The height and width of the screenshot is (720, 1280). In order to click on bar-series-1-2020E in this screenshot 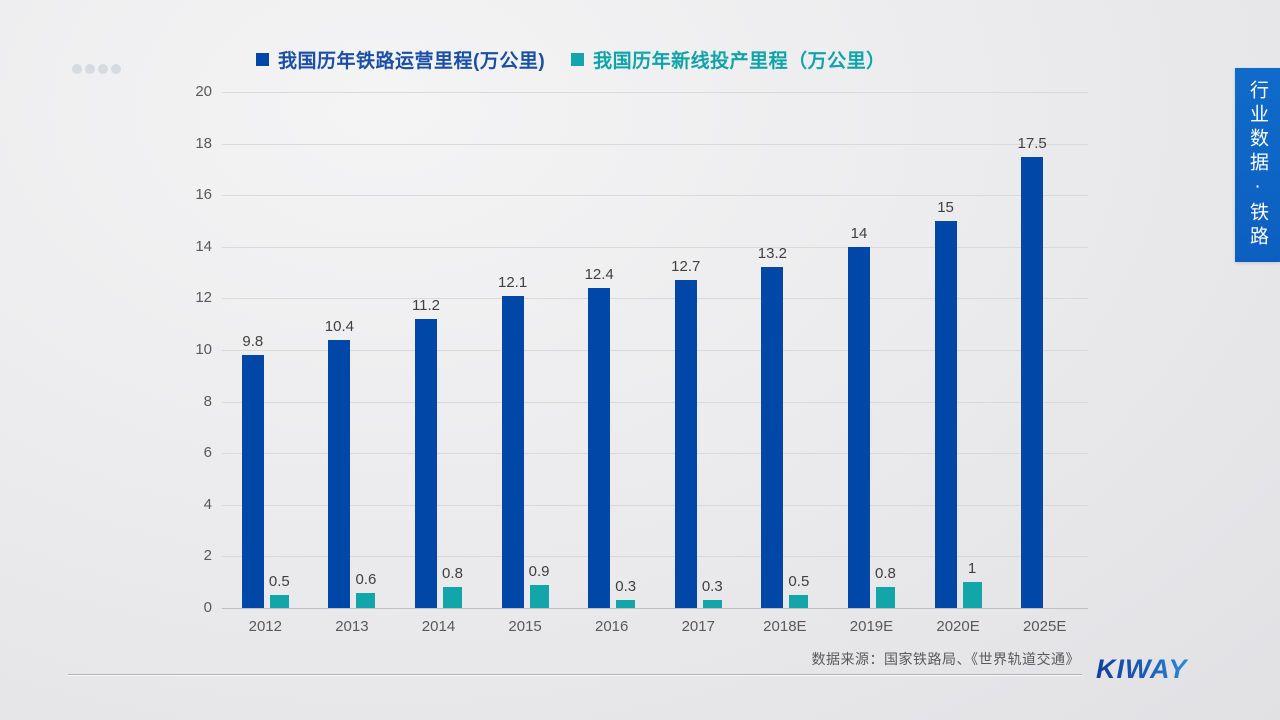, I will do `click(972, 595)`.